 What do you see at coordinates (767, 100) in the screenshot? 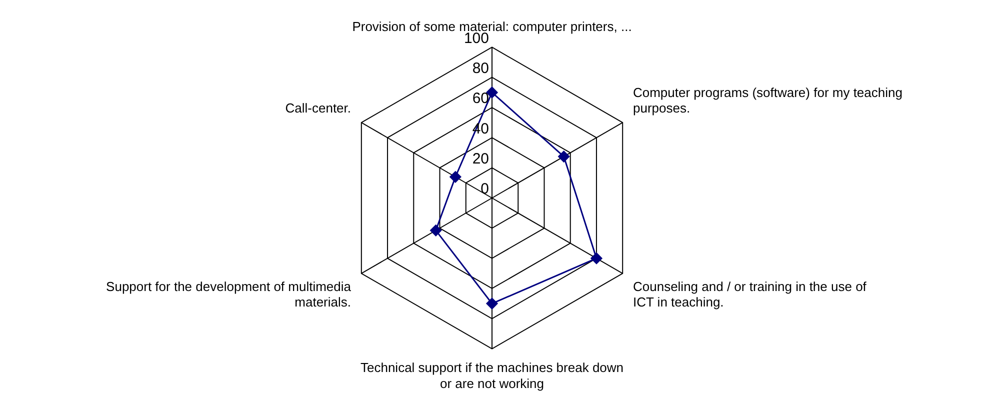
I see `spoke-label: Computer programs (software) for my teaching purposes.` at bounding box center [767, 100].